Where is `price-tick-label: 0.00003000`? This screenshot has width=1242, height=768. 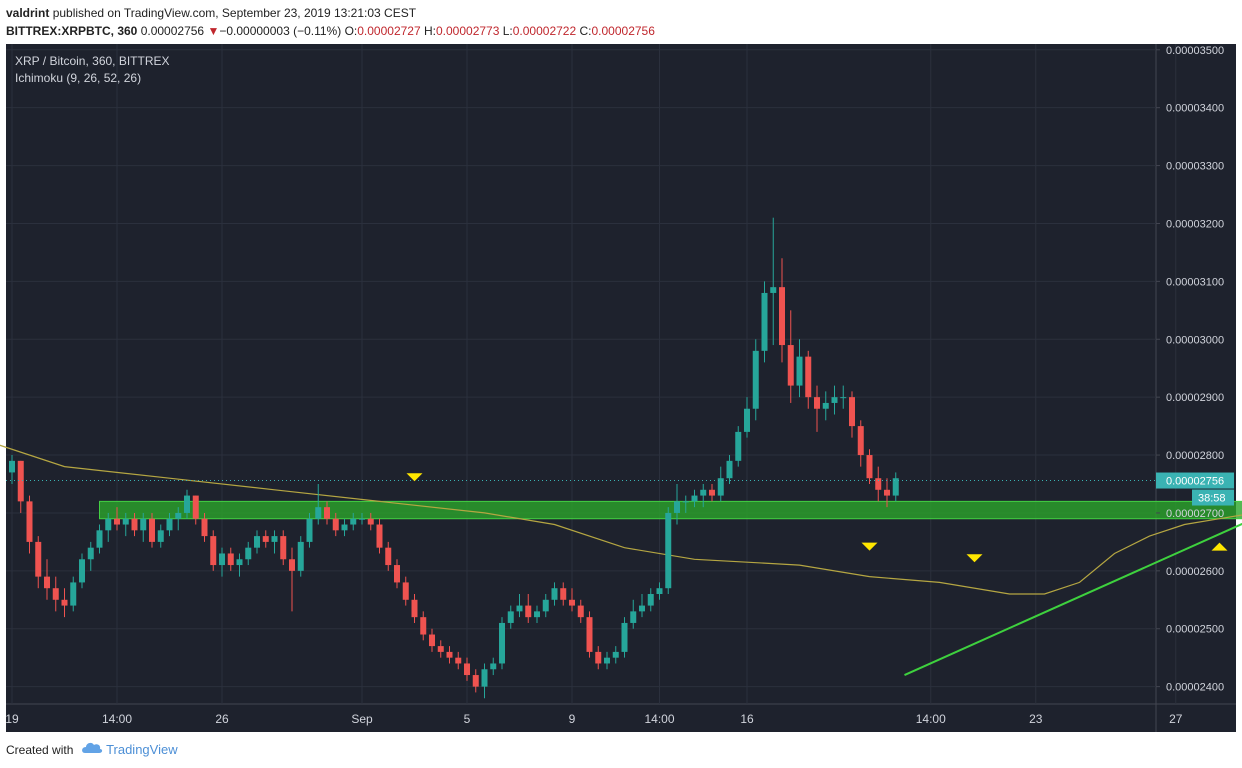
price-tick-label: 0.00003000 is located at coordinates (1195, 340).